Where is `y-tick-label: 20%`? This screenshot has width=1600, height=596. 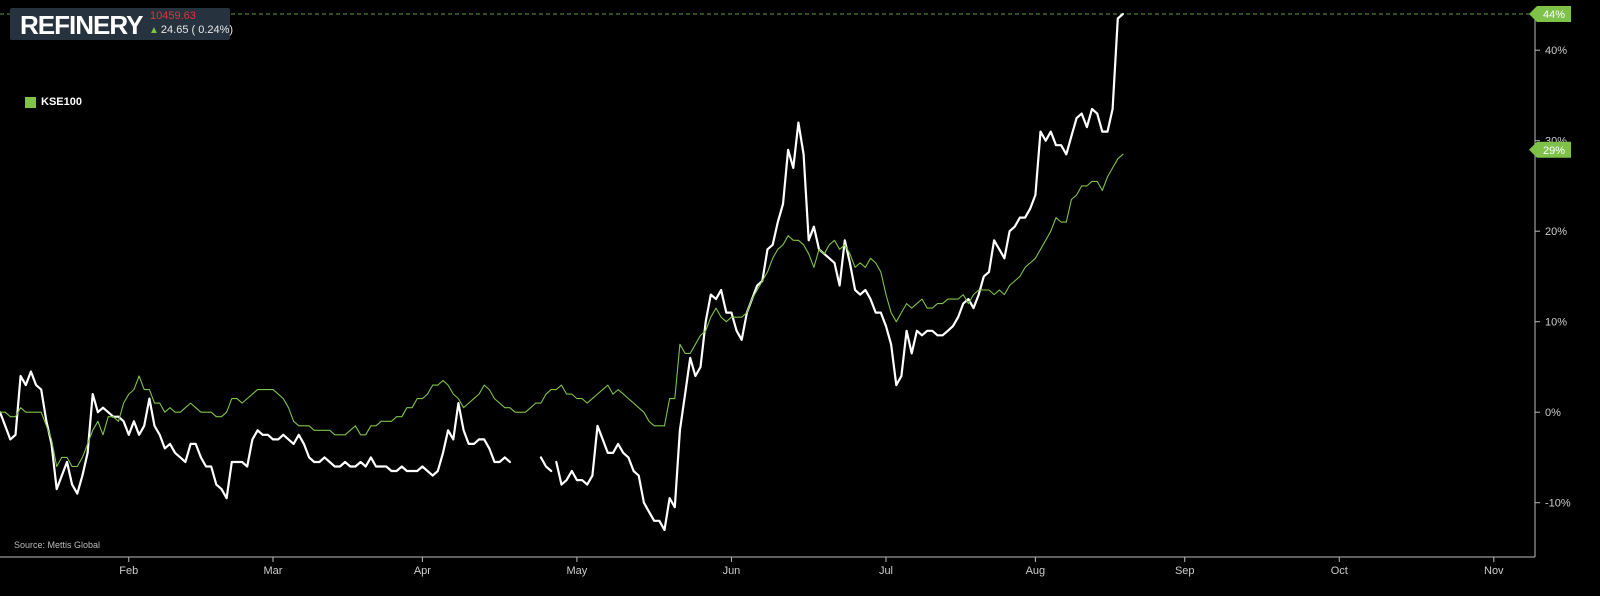 y-tick-label: 20% is located at coordinates (1556, 232).